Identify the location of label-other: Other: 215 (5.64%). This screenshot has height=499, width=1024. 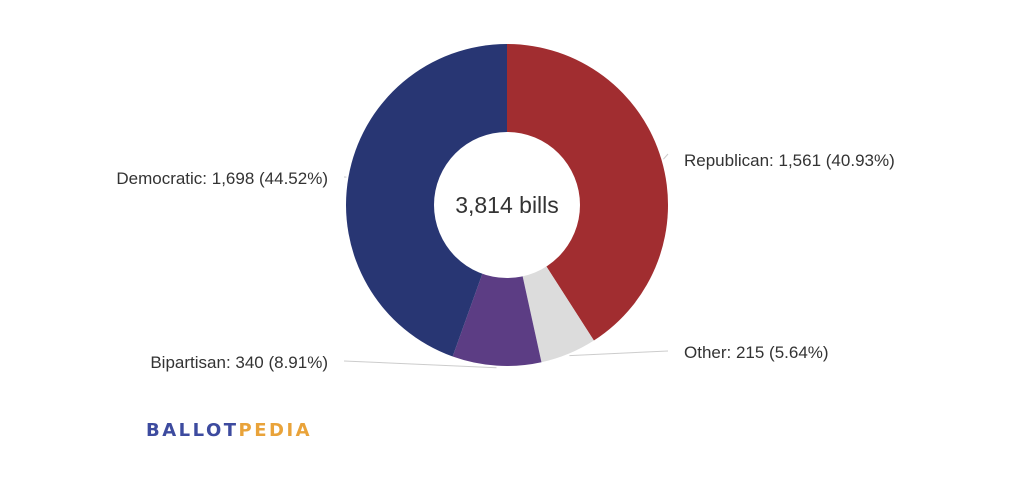
(756, 352).